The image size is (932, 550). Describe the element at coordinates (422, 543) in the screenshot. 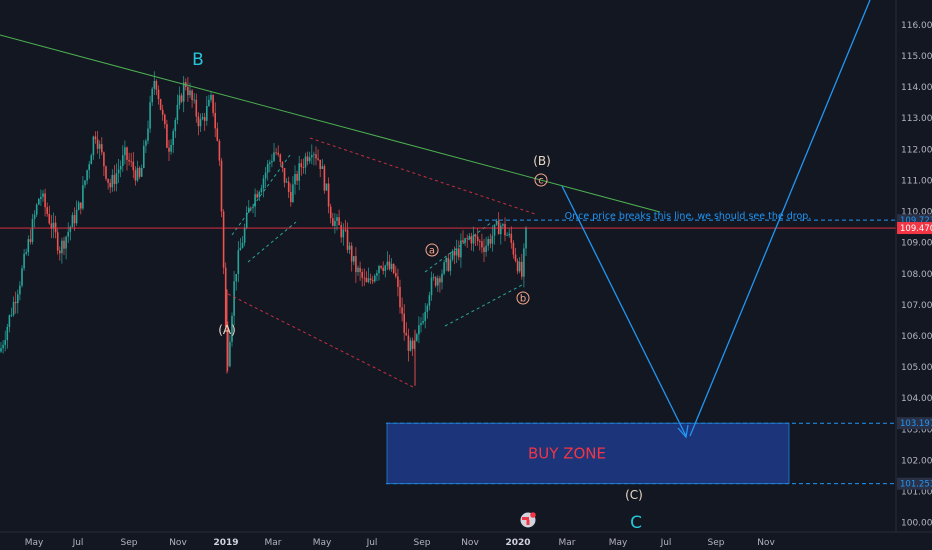

I see `time-tick-label: Sep` at that location.